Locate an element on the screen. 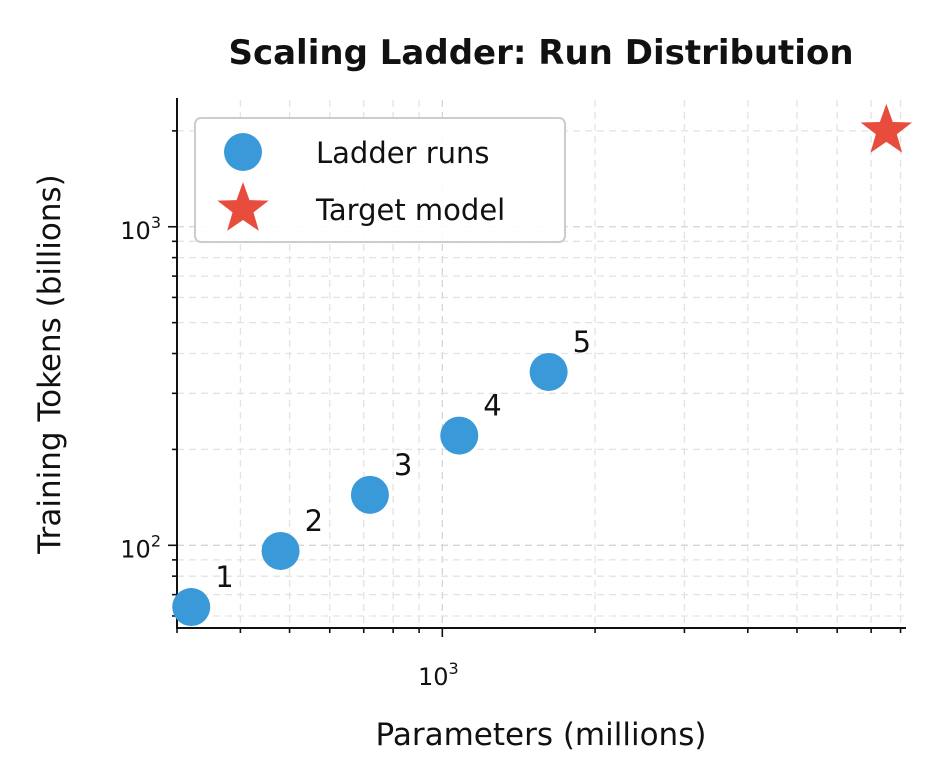 The width and height of the screenshot is (936, 784). y-tick-label: 10³ is located at coordinates (140, 229).